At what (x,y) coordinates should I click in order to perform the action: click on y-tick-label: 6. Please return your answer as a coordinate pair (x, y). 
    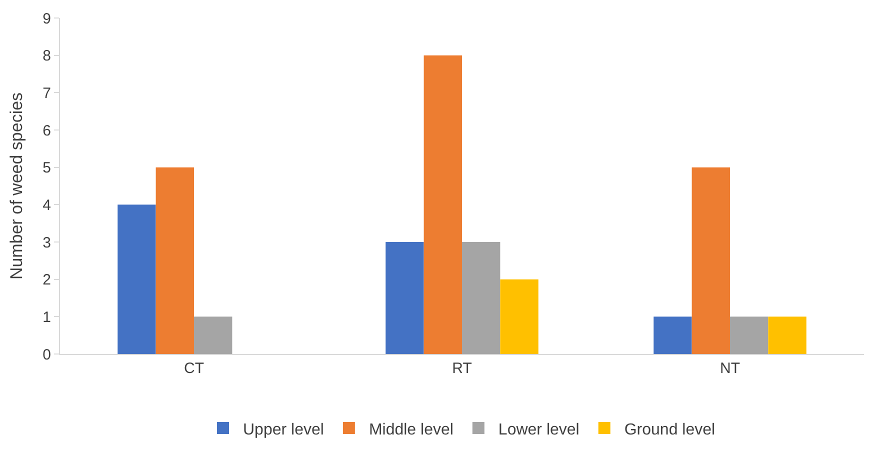
    Looking at the image, I should click on (46, 131).